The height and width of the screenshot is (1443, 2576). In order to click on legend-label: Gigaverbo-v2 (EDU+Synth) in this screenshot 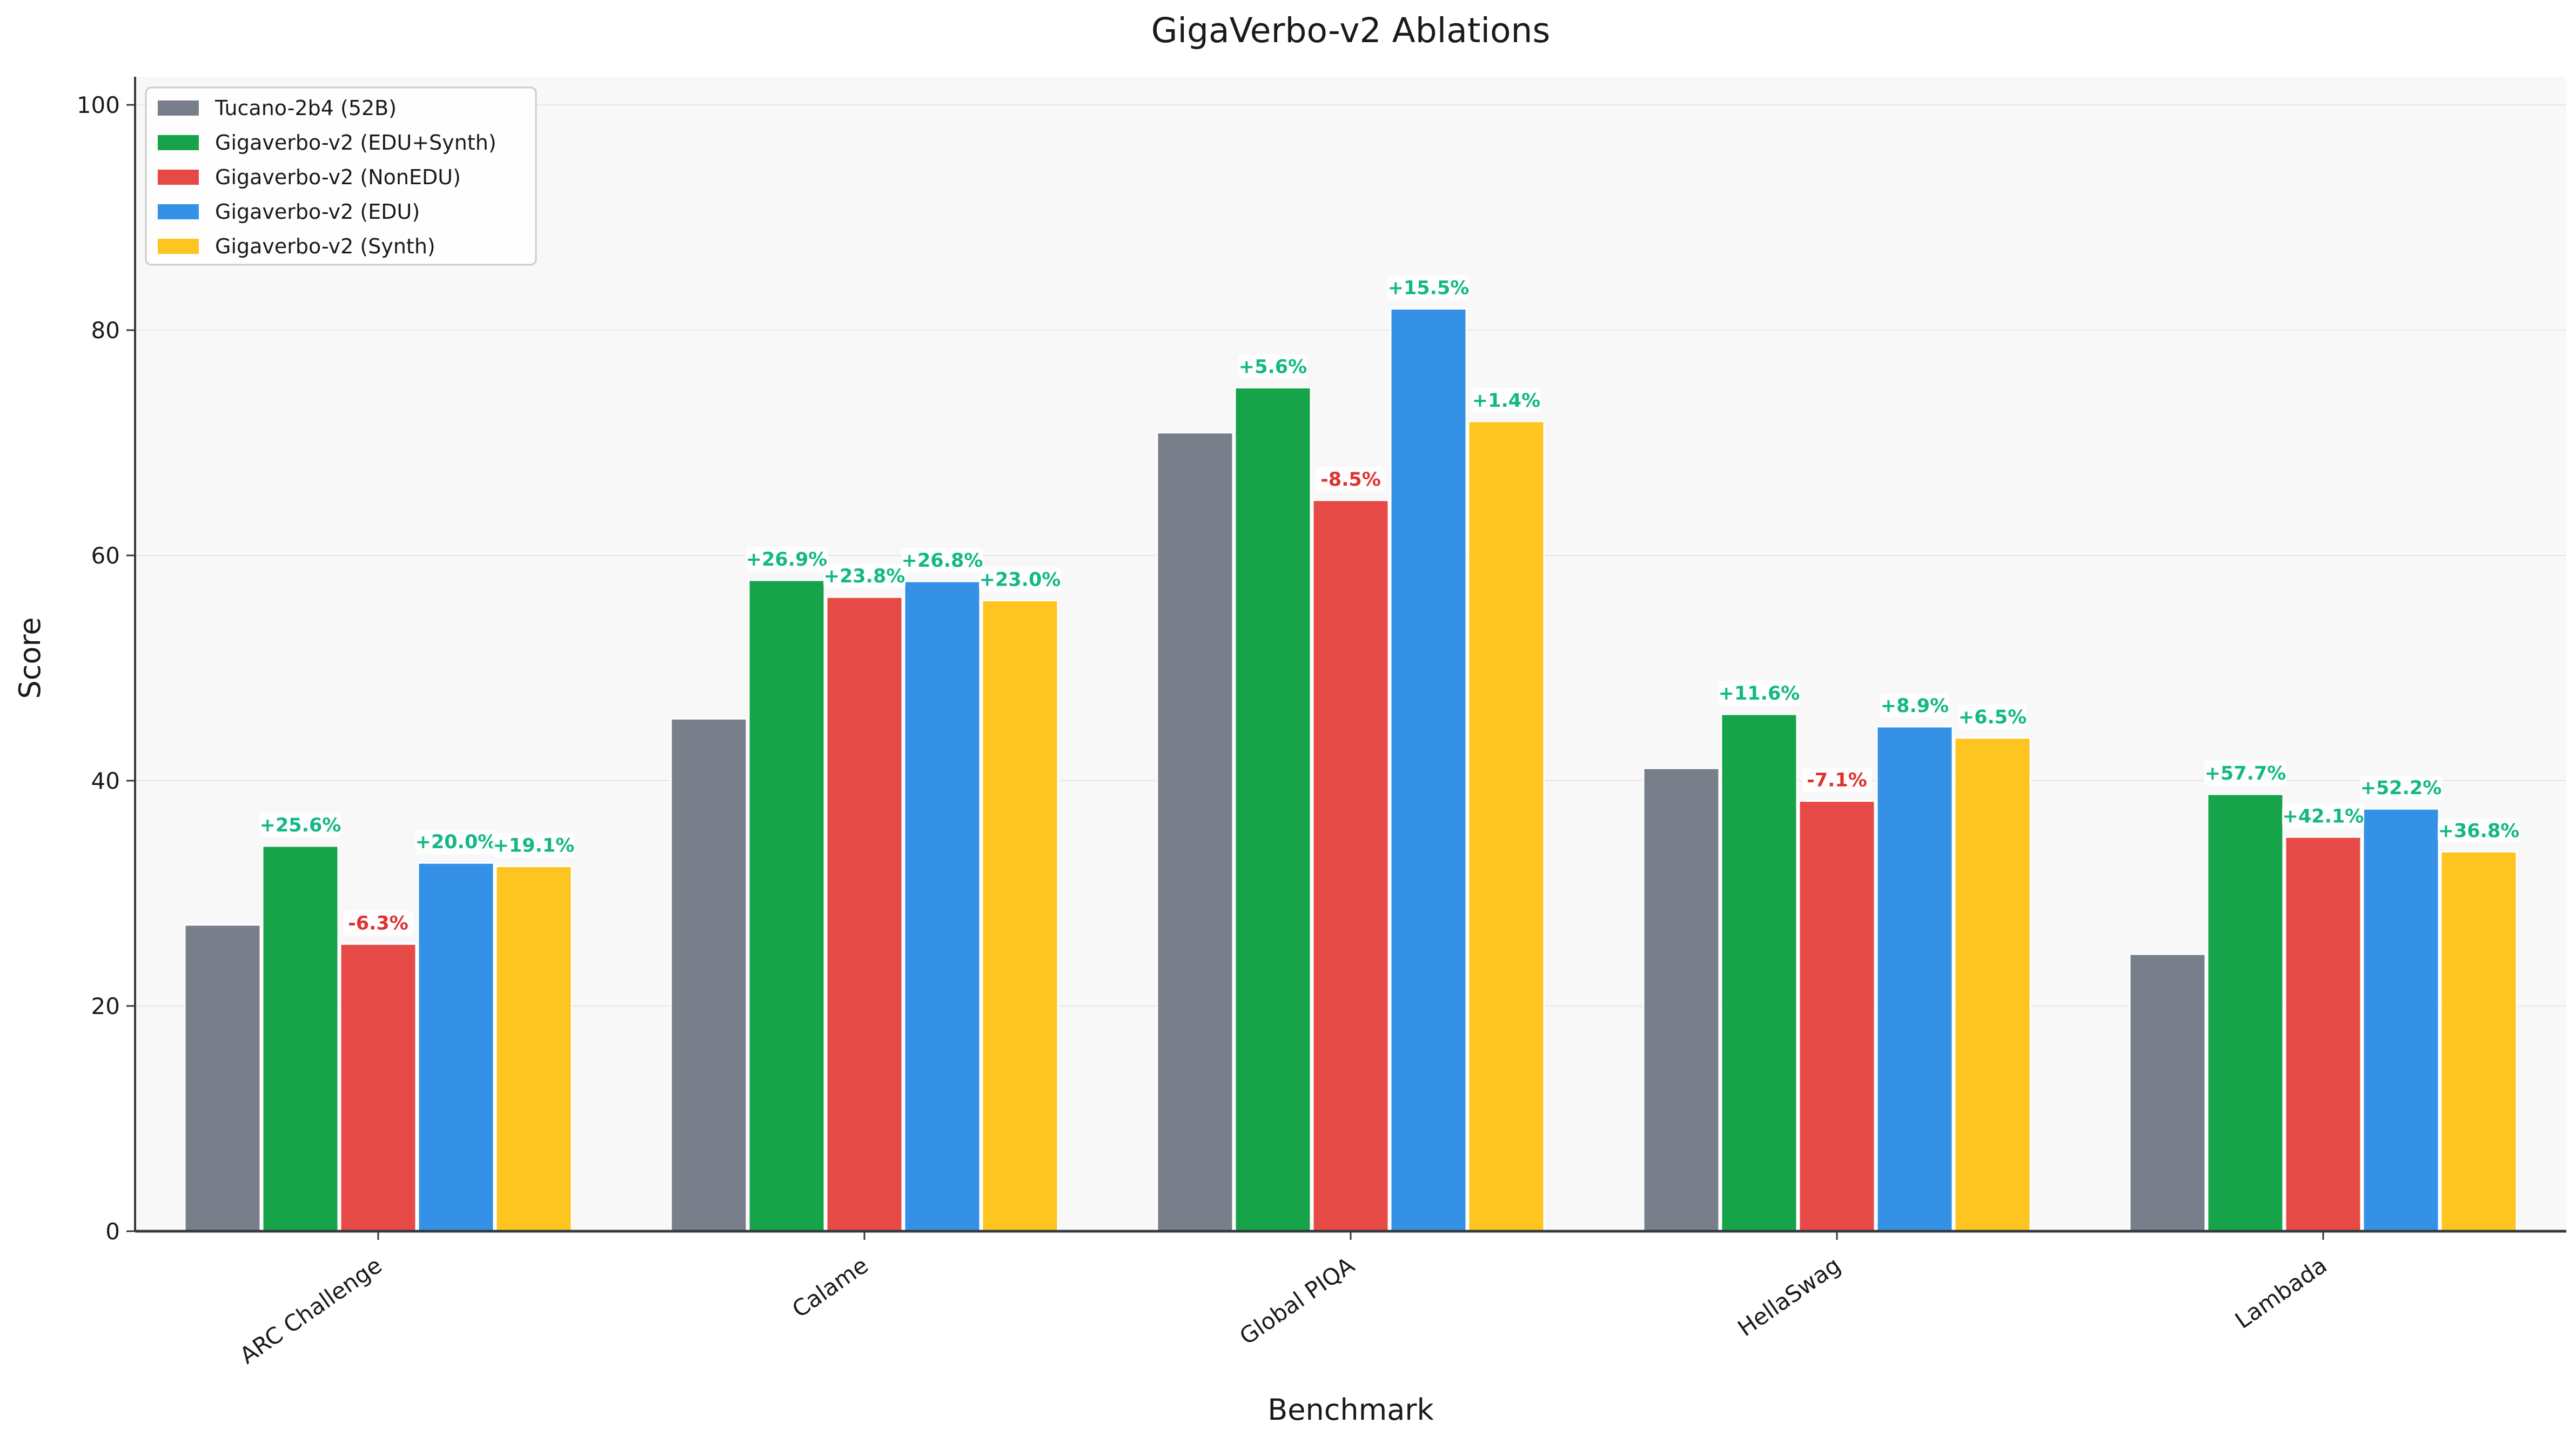, I will do `click(356, 143)`.